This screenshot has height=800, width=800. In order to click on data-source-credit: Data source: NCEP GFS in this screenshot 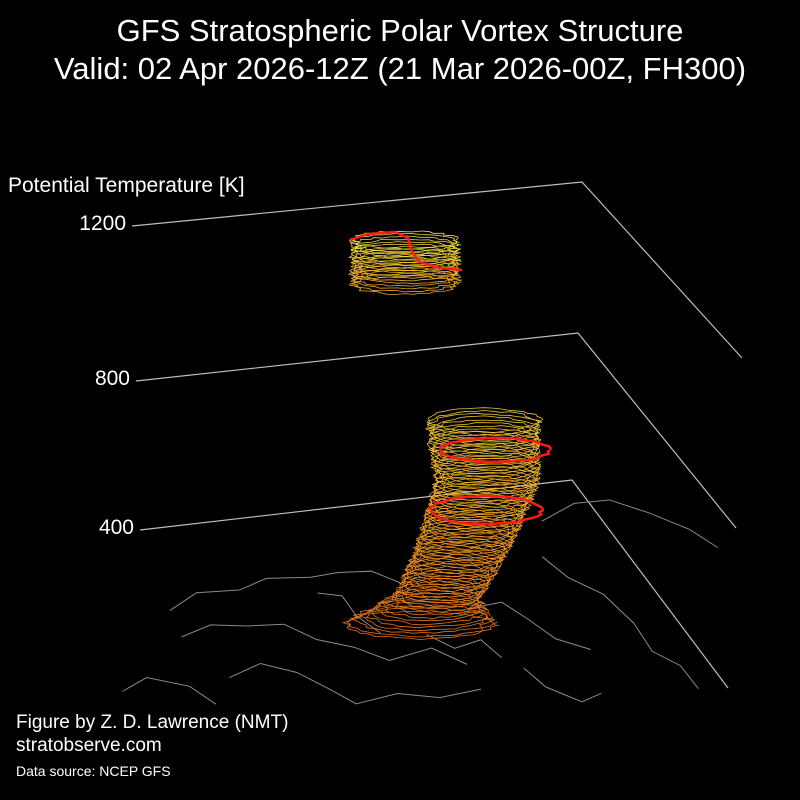, I will do `click(93, 771)`.